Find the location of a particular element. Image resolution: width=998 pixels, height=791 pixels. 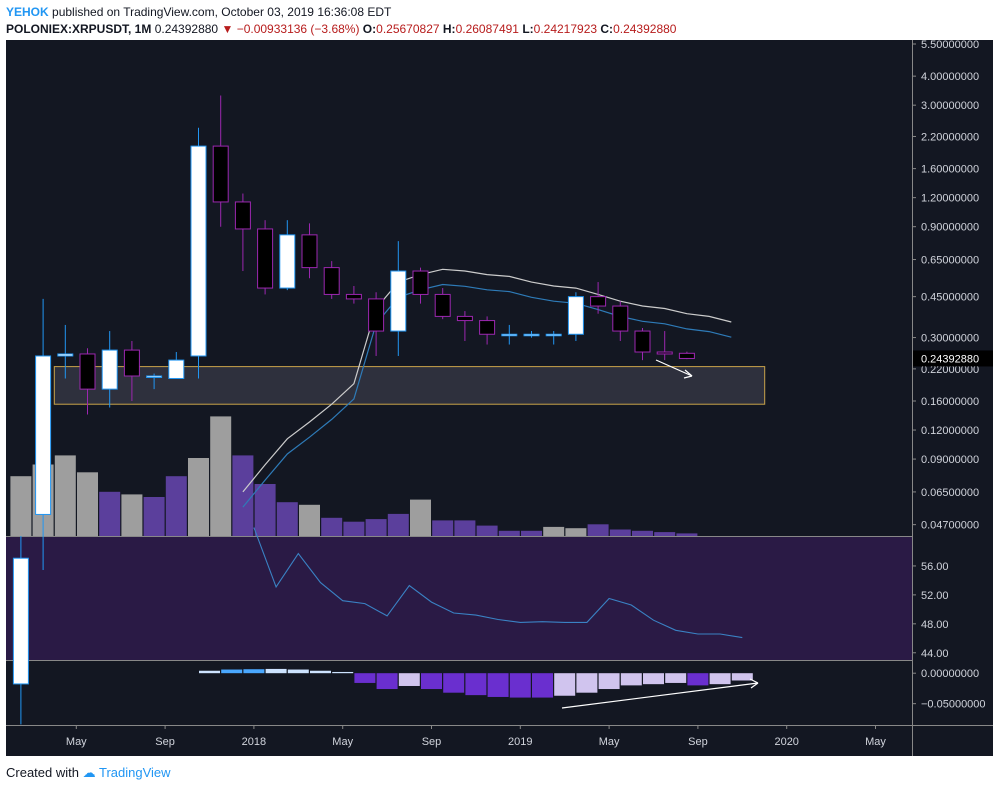

high-value: 0.26087491 is located at coordinates (487, 29).